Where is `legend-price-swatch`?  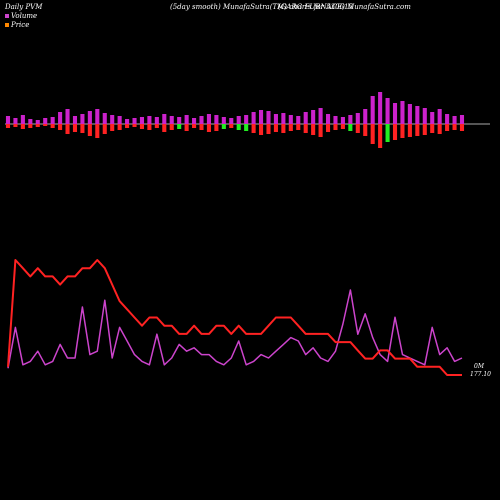 legend-price-swatch is located at coordinates (7, 25).